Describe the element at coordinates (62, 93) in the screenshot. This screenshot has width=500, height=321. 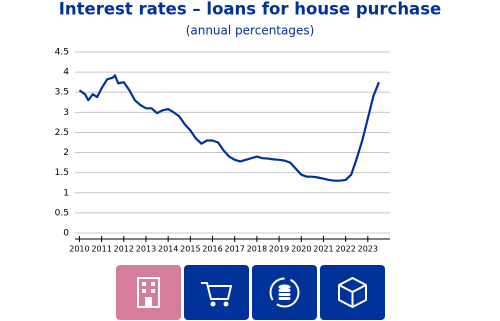
I see `y-tick-label: 3.5` at that location.